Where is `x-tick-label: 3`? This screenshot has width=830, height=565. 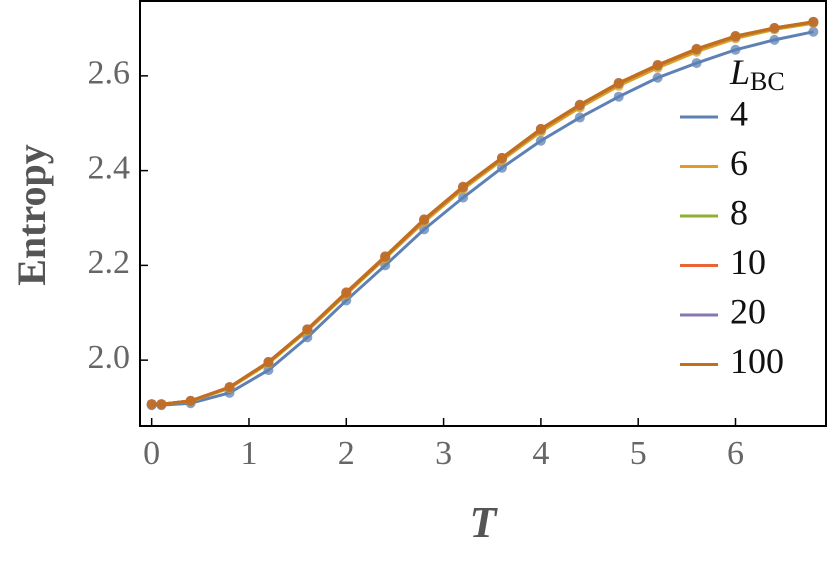 x-tick-label: 3 is located at coordinates (443, 453).